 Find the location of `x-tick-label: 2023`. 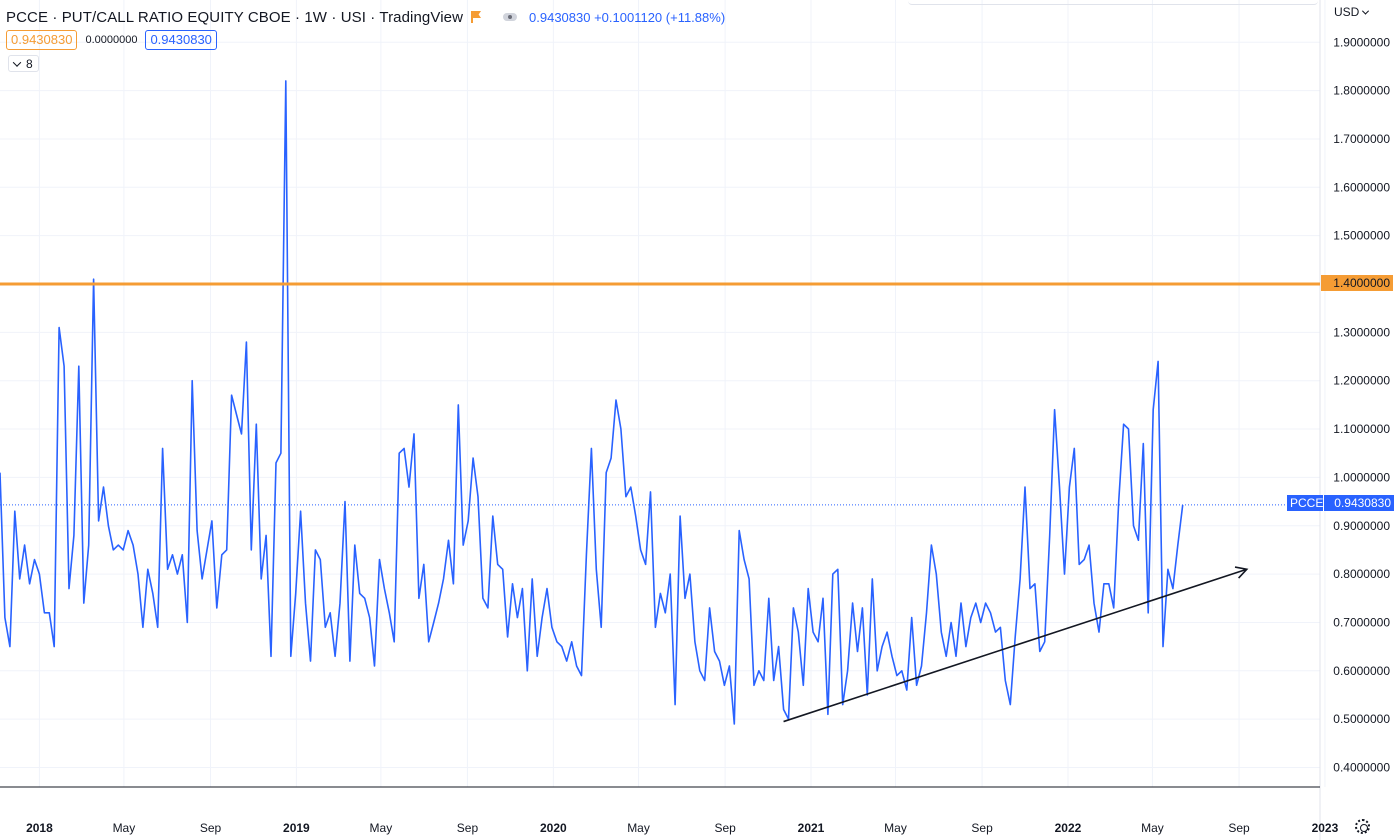

x-tick-label: 2023 is located at coordinates (1325, 828).